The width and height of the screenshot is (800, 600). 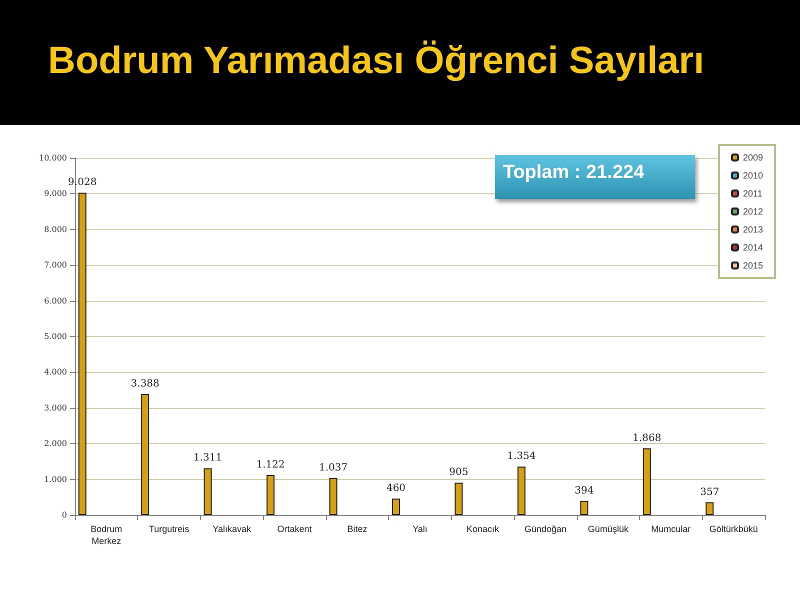 I want to click on data-label: 1.037, so click(x=333, y=468).